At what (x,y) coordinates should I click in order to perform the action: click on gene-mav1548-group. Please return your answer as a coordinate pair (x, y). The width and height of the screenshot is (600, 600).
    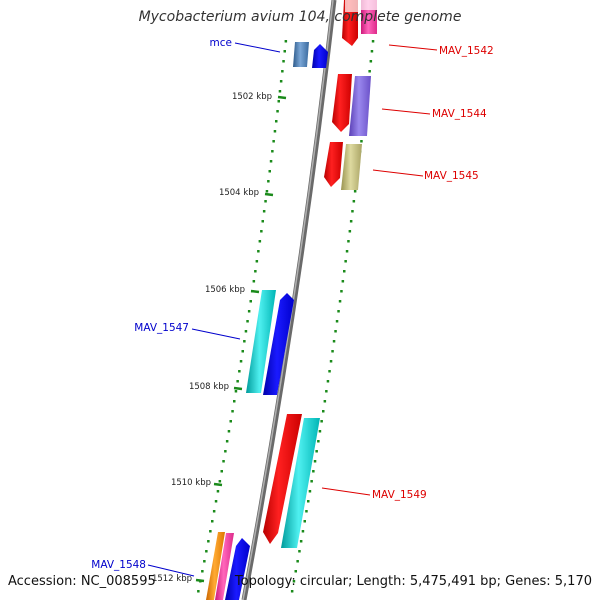
    Looking at the image, I should click on (228, 566).